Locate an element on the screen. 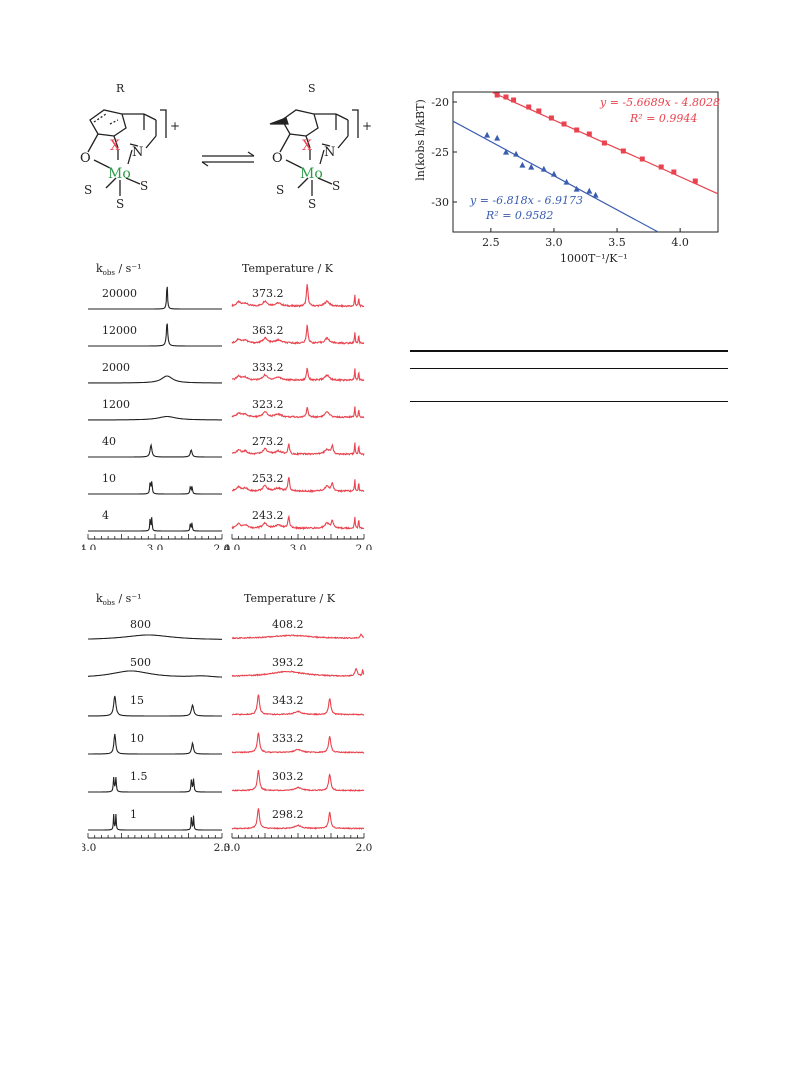 The image size is (793, 1073). r-label: R is located at coordinates (120, 88).